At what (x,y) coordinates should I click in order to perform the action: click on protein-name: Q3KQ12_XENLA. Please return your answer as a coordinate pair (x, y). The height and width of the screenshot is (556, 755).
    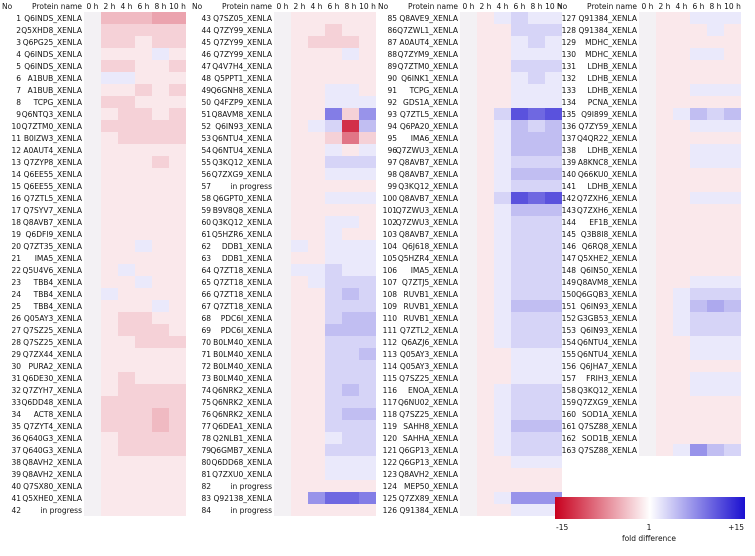
    Looking at the image, I should click on (428, 186).